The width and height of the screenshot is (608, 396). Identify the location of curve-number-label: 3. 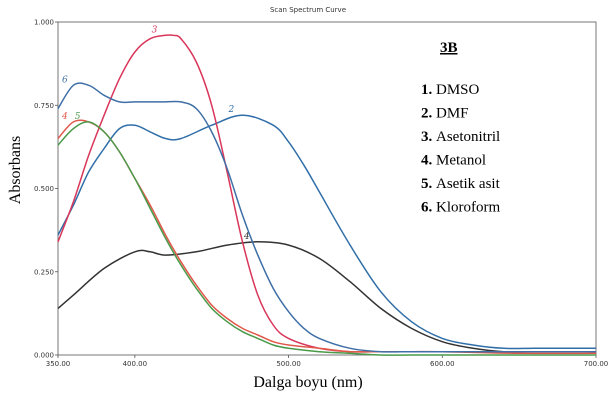
(155, 30).